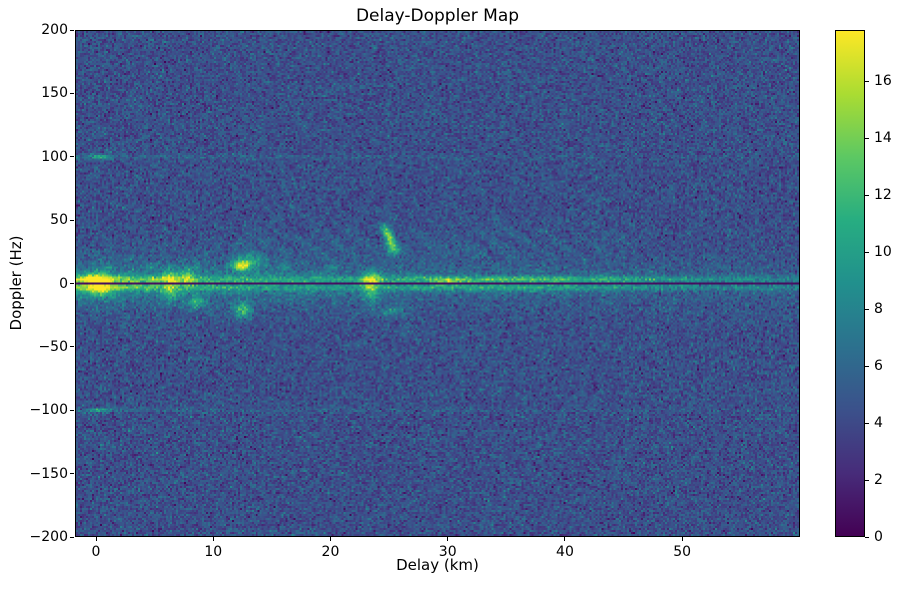  Describe the element at coordinates (48, 537) in the screenshot. I see `y-tick-label: −200` at that location.